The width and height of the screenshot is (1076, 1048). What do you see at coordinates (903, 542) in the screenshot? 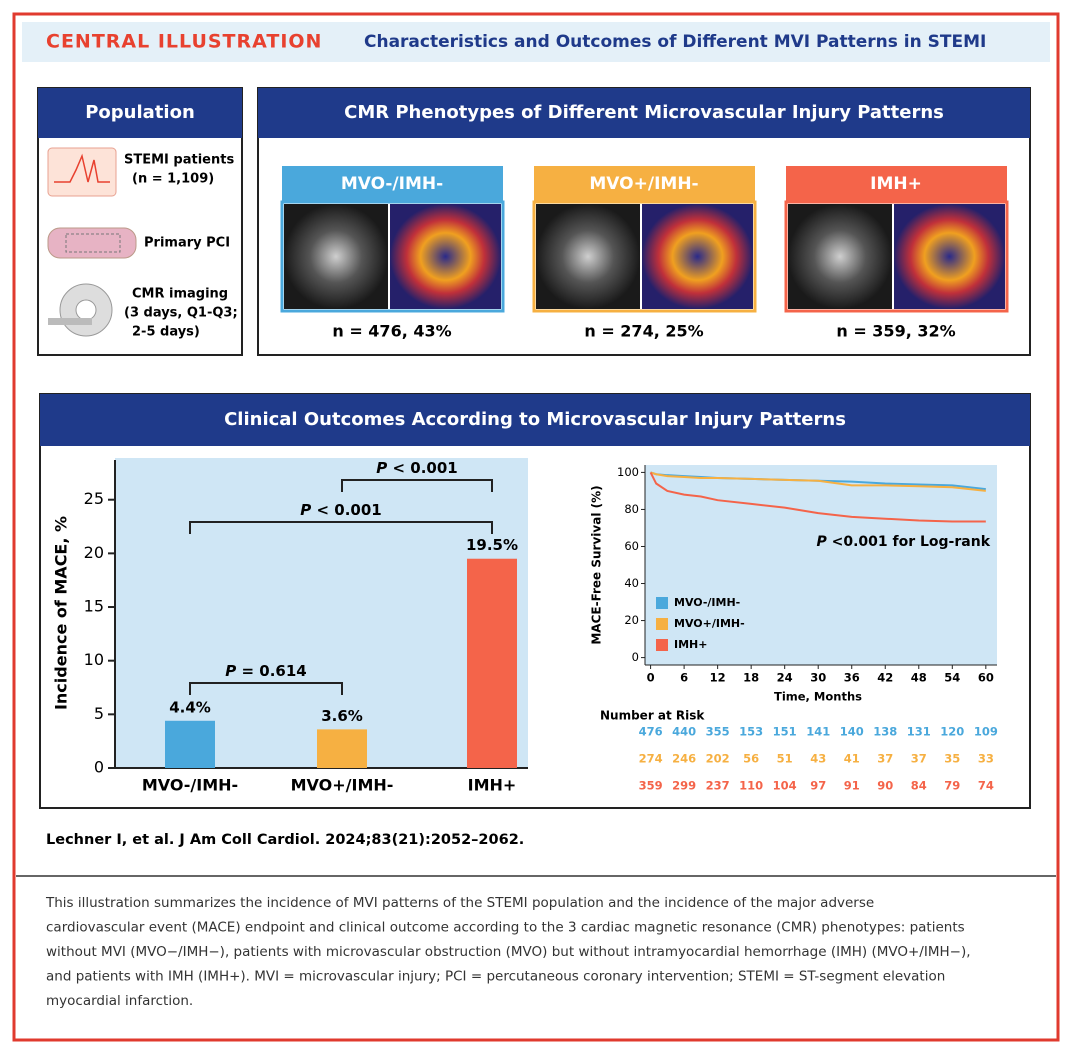
I see `log-rank-annotation: P <0.001 for Log-rank` at bounding box center [903, 542].